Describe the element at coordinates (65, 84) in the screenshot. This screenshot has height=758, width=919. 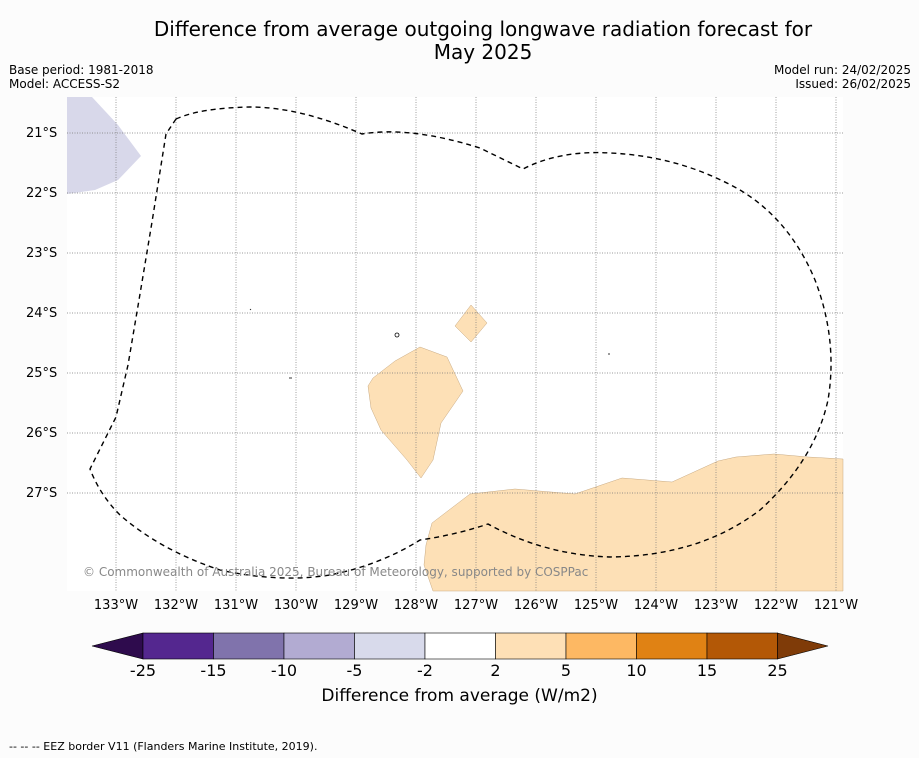
I see `model-name: Model: ACCESS-S2` at that location.